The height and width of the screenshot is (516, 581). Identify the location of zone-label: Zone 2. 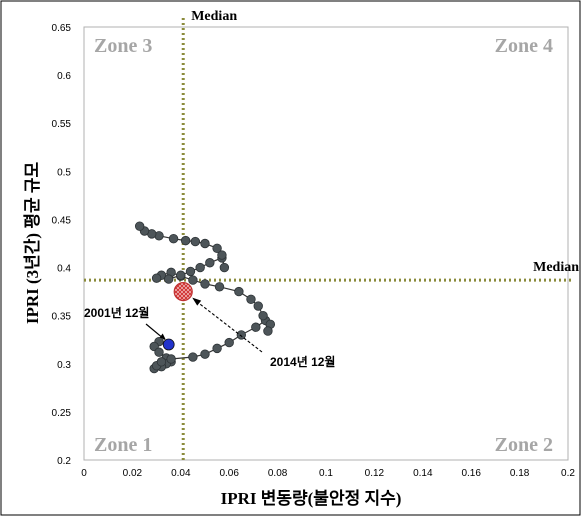
(524, 445).